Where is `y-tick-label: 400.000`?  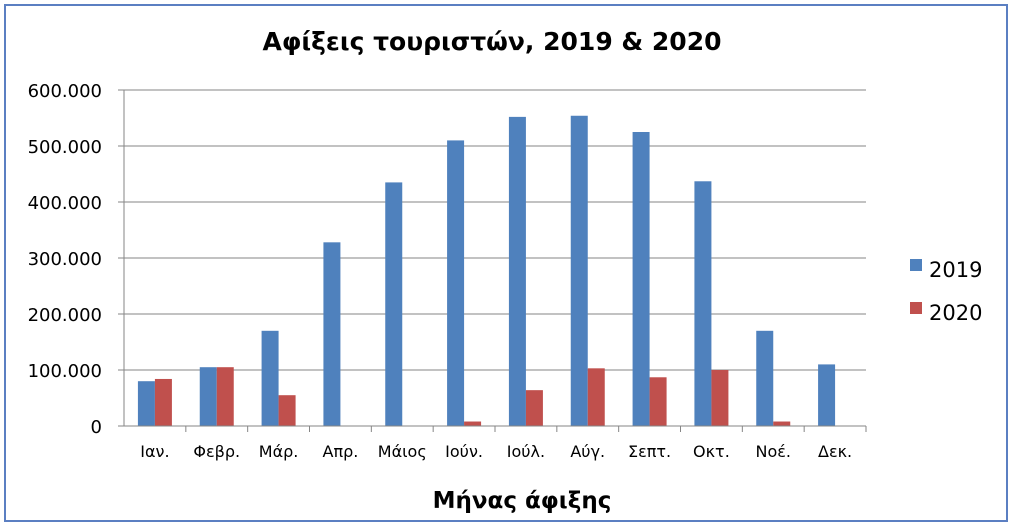
y-tick-label: 400.000 is located at coordinates (65, 203).